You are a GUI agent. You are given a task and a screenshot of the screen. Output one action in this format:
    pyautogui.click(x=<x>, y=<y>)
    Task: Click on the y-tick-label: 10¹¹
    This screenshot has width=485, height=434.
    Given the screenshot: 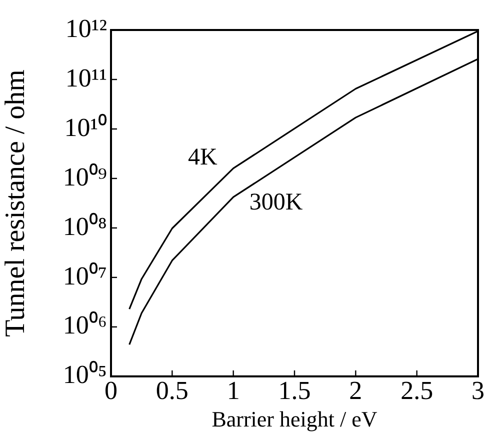 What is the action you would take?
    pyautogui.click(x=86, y=77)
    